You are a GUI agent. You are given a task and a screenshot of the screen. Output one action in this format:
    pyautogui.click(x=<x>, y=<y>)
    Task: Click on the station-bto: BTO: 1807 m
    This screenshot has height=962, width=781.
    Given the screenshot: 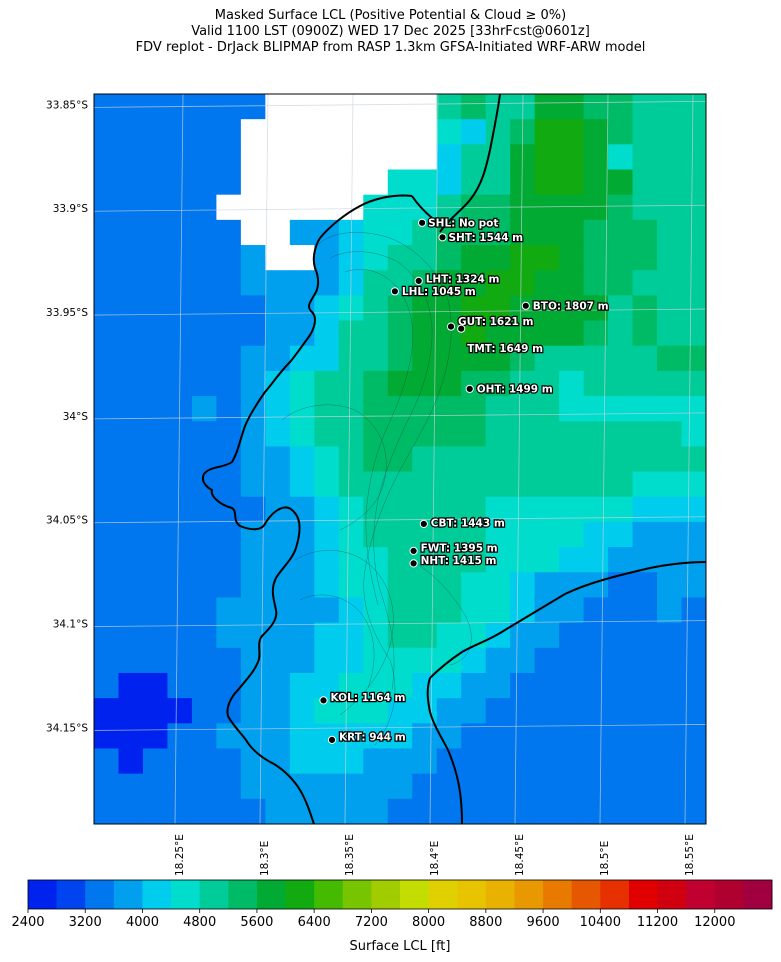 What is the action you would take?
    pyautogui.click(x=565, y=306)
    